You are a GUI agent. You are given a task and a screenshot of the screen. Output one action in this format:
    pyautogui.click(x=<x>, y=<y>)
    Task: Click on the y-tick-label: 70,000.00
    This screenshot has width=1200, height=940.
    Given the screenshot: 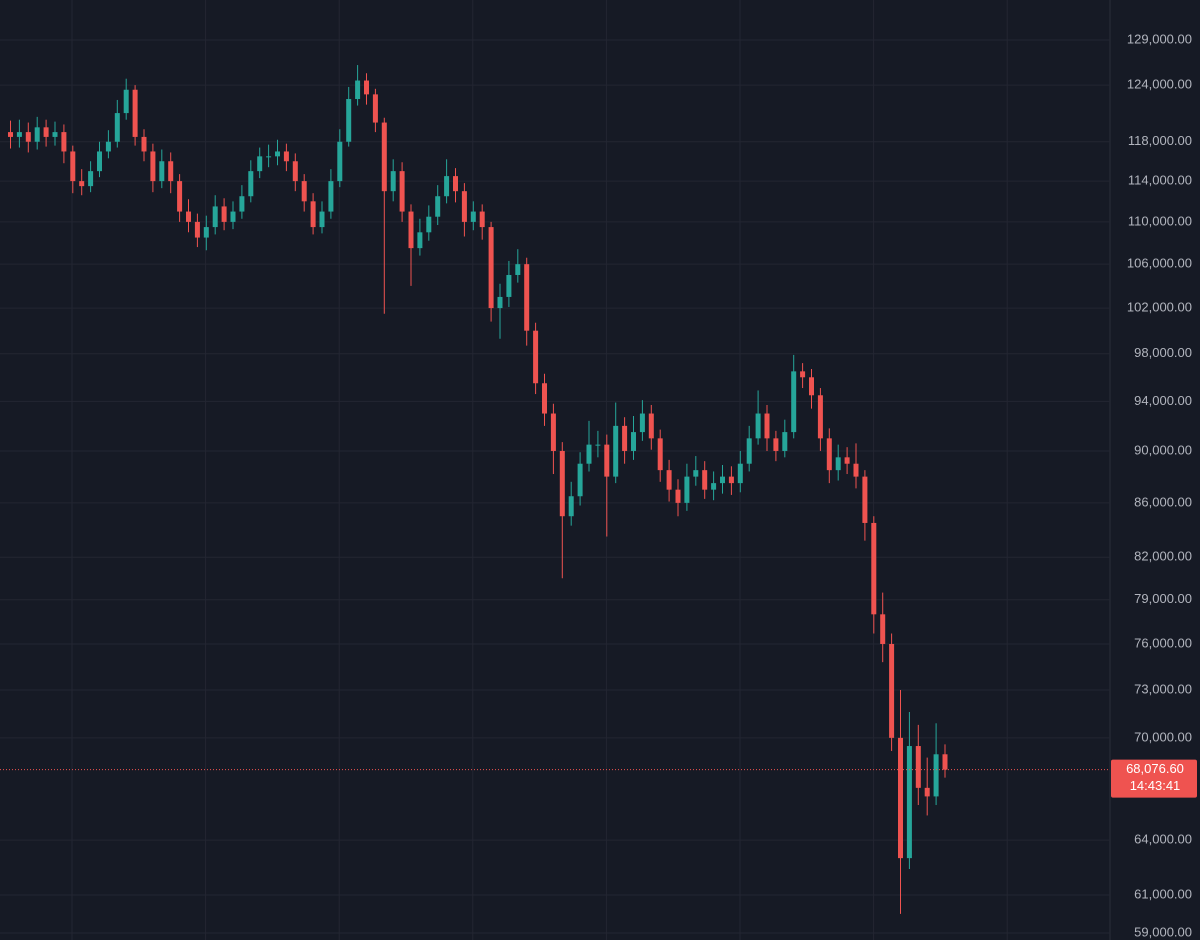 What is the action you would take?
    pyautogui.click(x=1163, y=736)
    